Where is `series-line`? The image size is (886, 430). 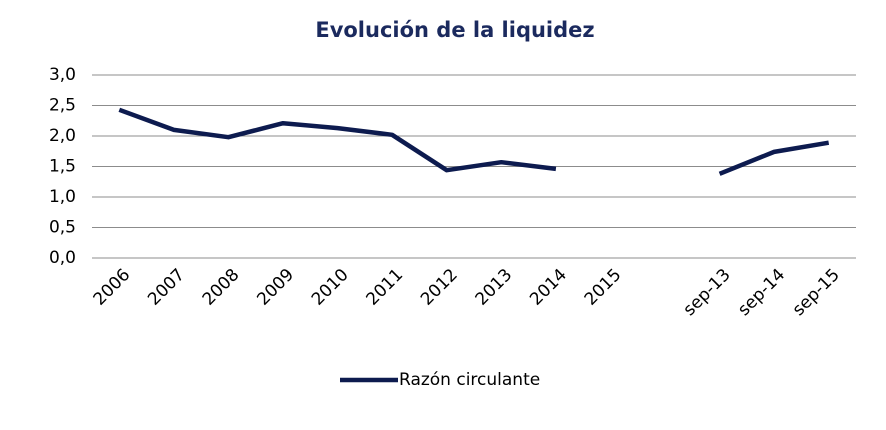
series-line is located at coordinates (474, 141).